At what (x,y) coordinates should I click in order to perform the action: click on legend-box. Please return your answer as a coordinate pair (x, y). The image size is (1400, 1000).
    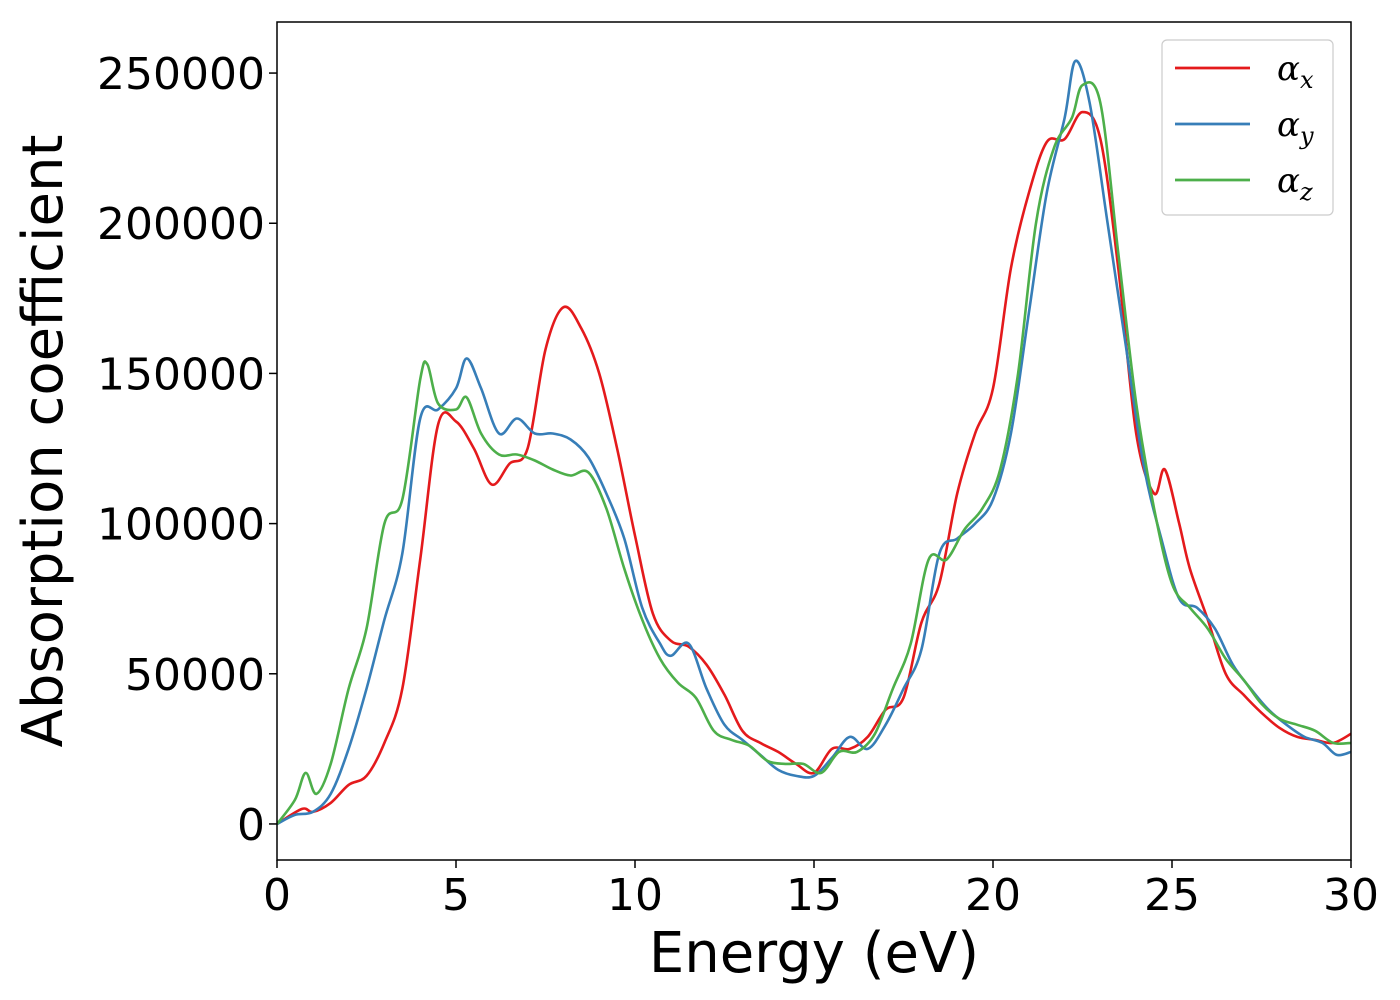
    Looking at the image, I should click on (1247, 127).